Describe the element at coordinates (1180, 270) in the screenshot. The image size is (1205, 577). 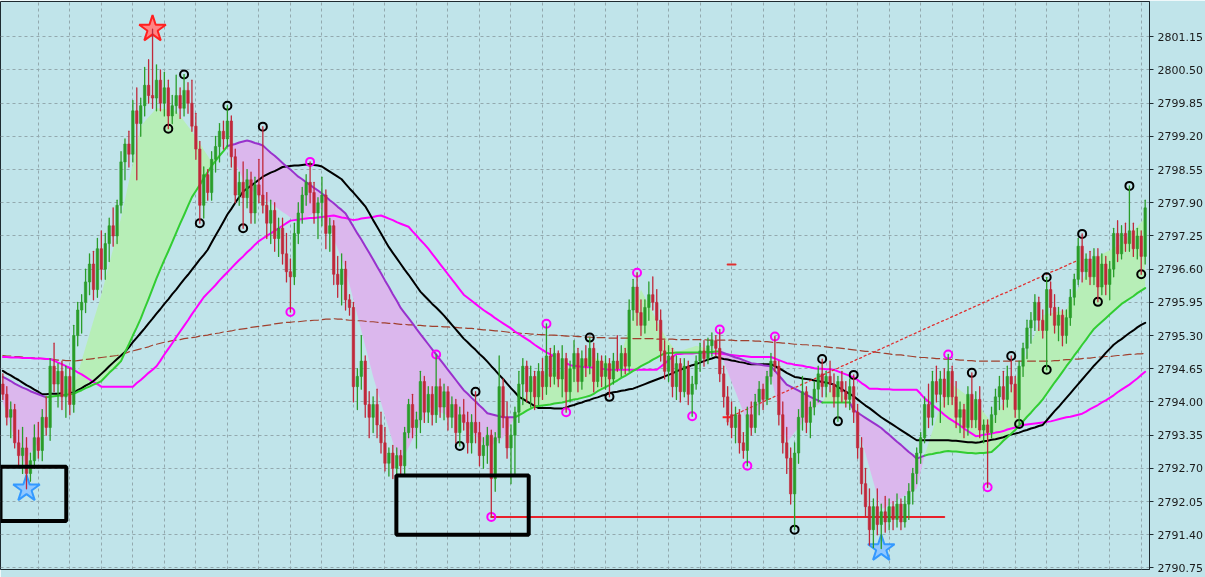
I see `y-tick-label: 2796.60` at that location.